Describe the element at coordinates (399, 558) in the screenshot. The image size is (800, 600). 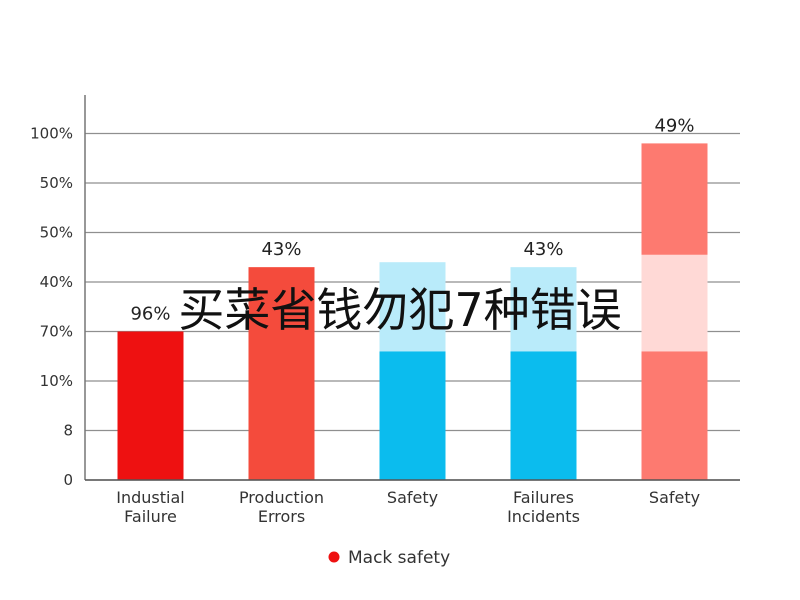
I see `legend-label: Mack safety` at that location.